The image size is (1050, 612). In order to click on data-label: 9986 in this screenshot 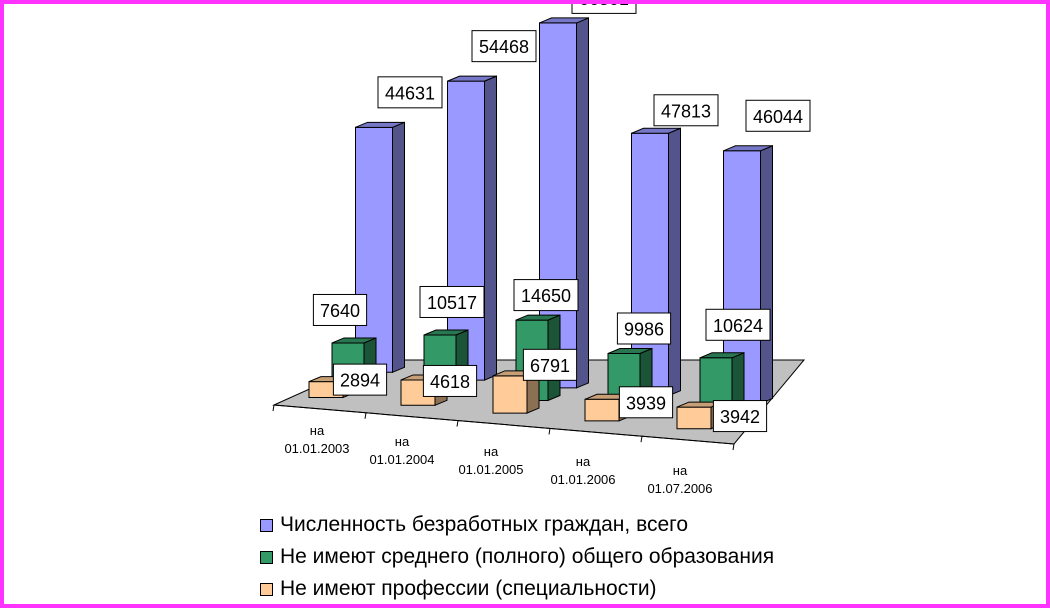, I will do `click(644, 328)`.